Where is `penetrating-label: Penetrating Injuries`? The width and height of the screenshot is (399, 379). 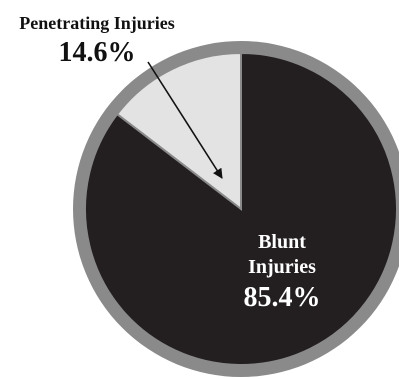
penetrating-label: Penetrating Injuries is located at coordinates (96, 23).